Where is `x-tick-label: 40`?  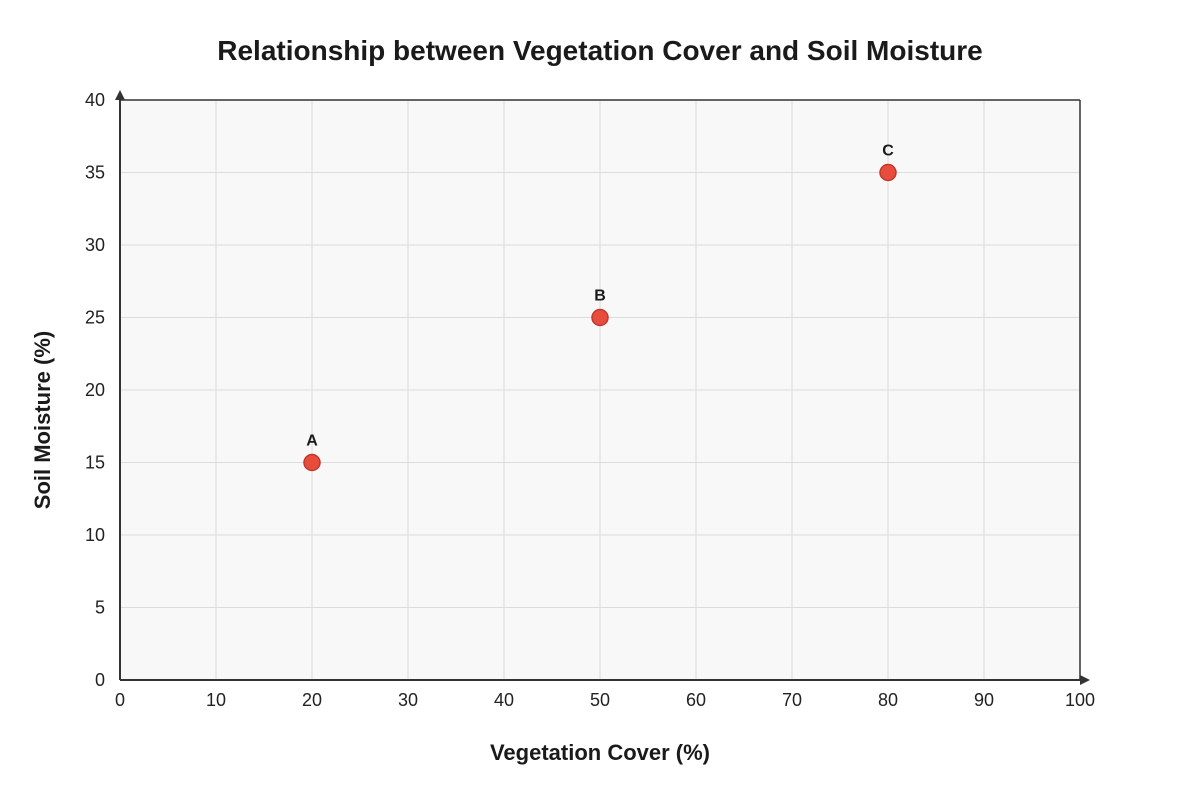 x-tick-label: 40 is located at coordinates (504, 700).